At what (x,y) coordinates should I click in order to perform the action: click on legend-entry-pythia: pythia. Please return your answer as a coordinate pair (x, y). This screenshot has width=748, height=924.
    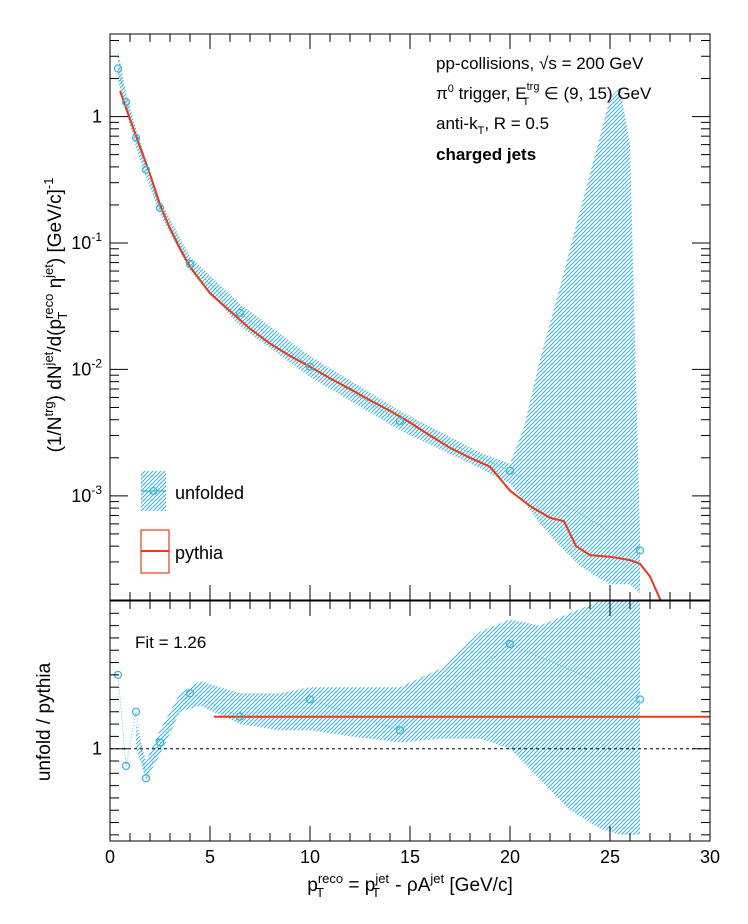
    Looking at the image, I should click on (182, 551).